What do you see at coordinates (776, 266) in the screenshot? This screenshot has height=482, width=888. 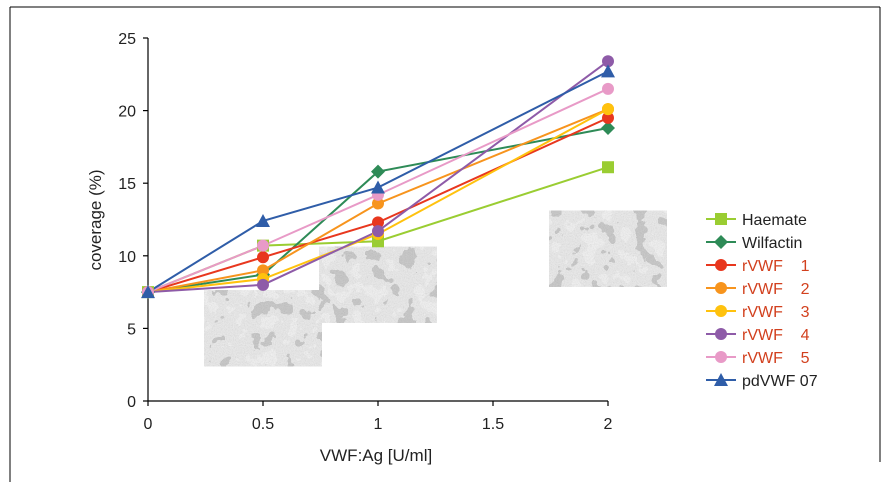 I see `legend-label: rVWF 1` at bounding box center [776, 266].